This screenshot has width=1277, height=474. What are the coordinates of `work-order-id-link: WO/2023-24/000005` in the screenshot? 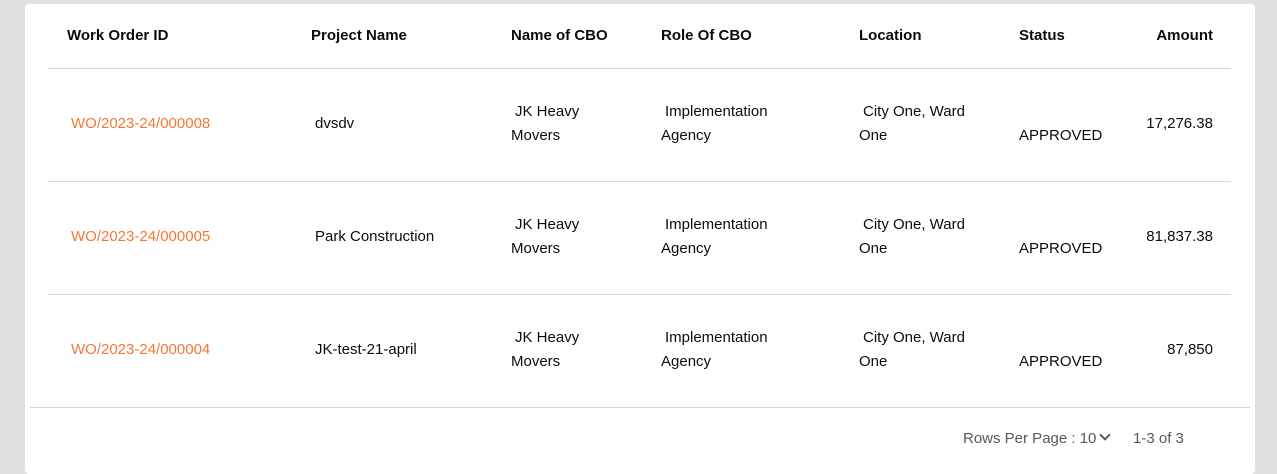 It's located at (141, 236).